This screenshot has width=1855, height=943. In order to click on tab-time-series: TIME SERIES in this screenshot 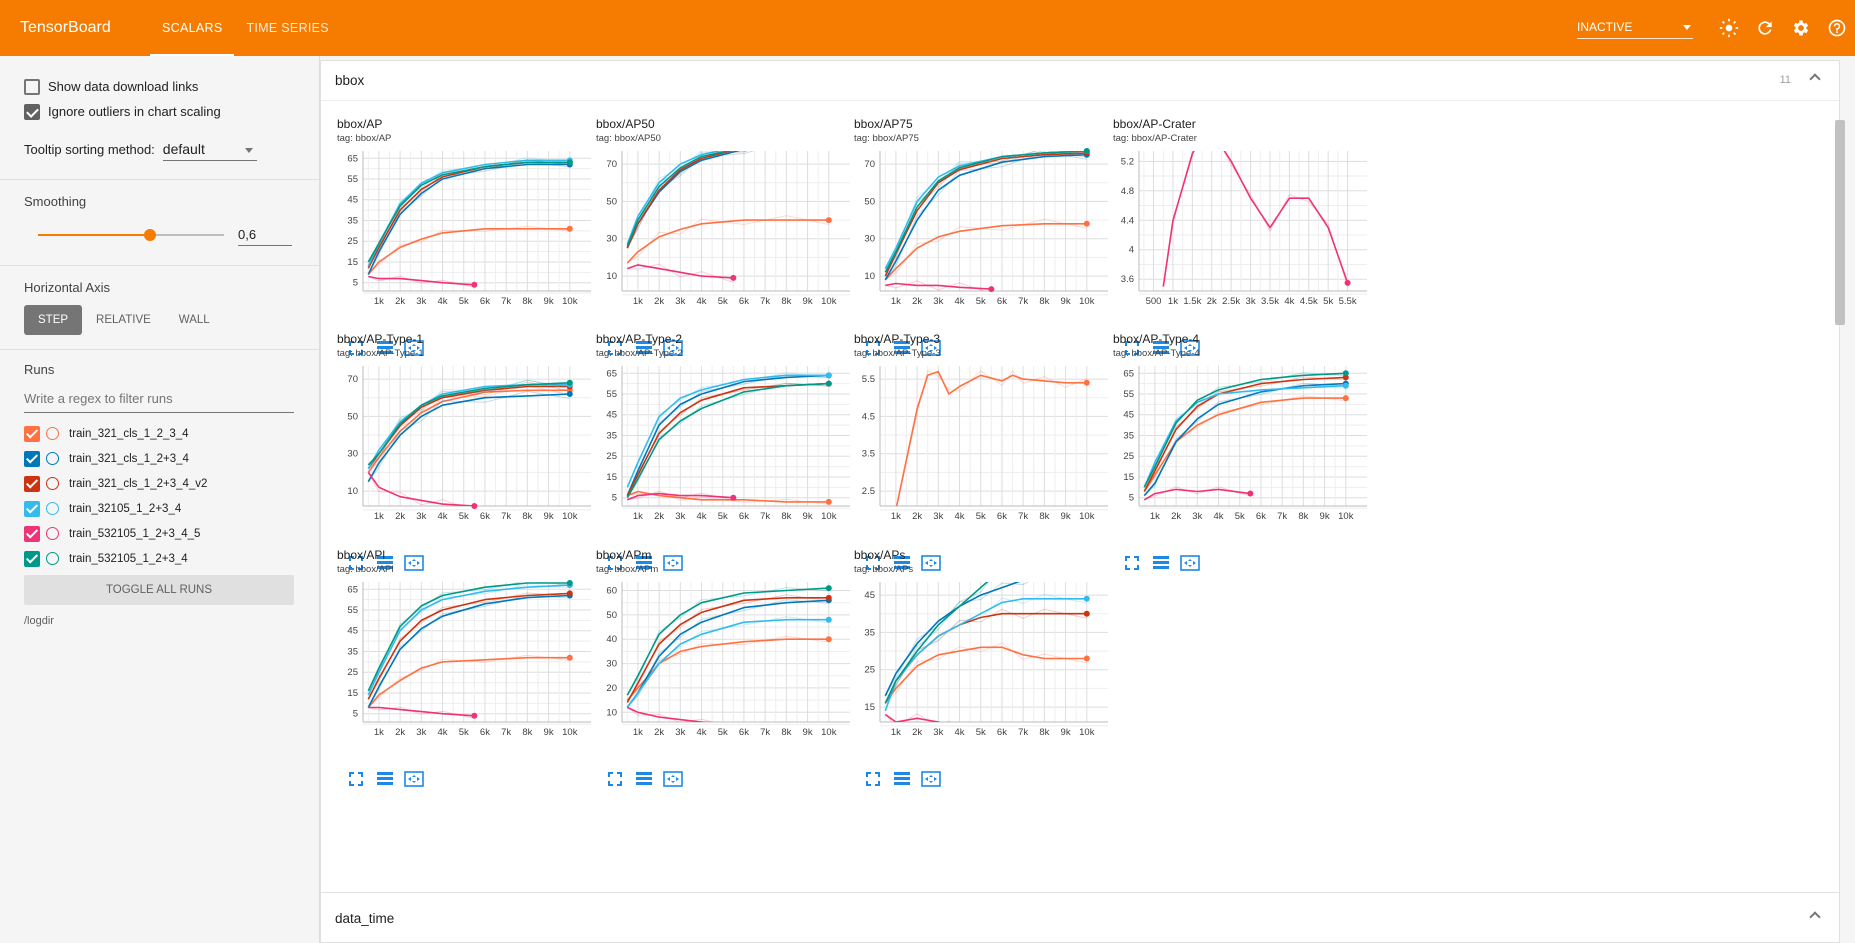, I will do `click(287, 28)`.